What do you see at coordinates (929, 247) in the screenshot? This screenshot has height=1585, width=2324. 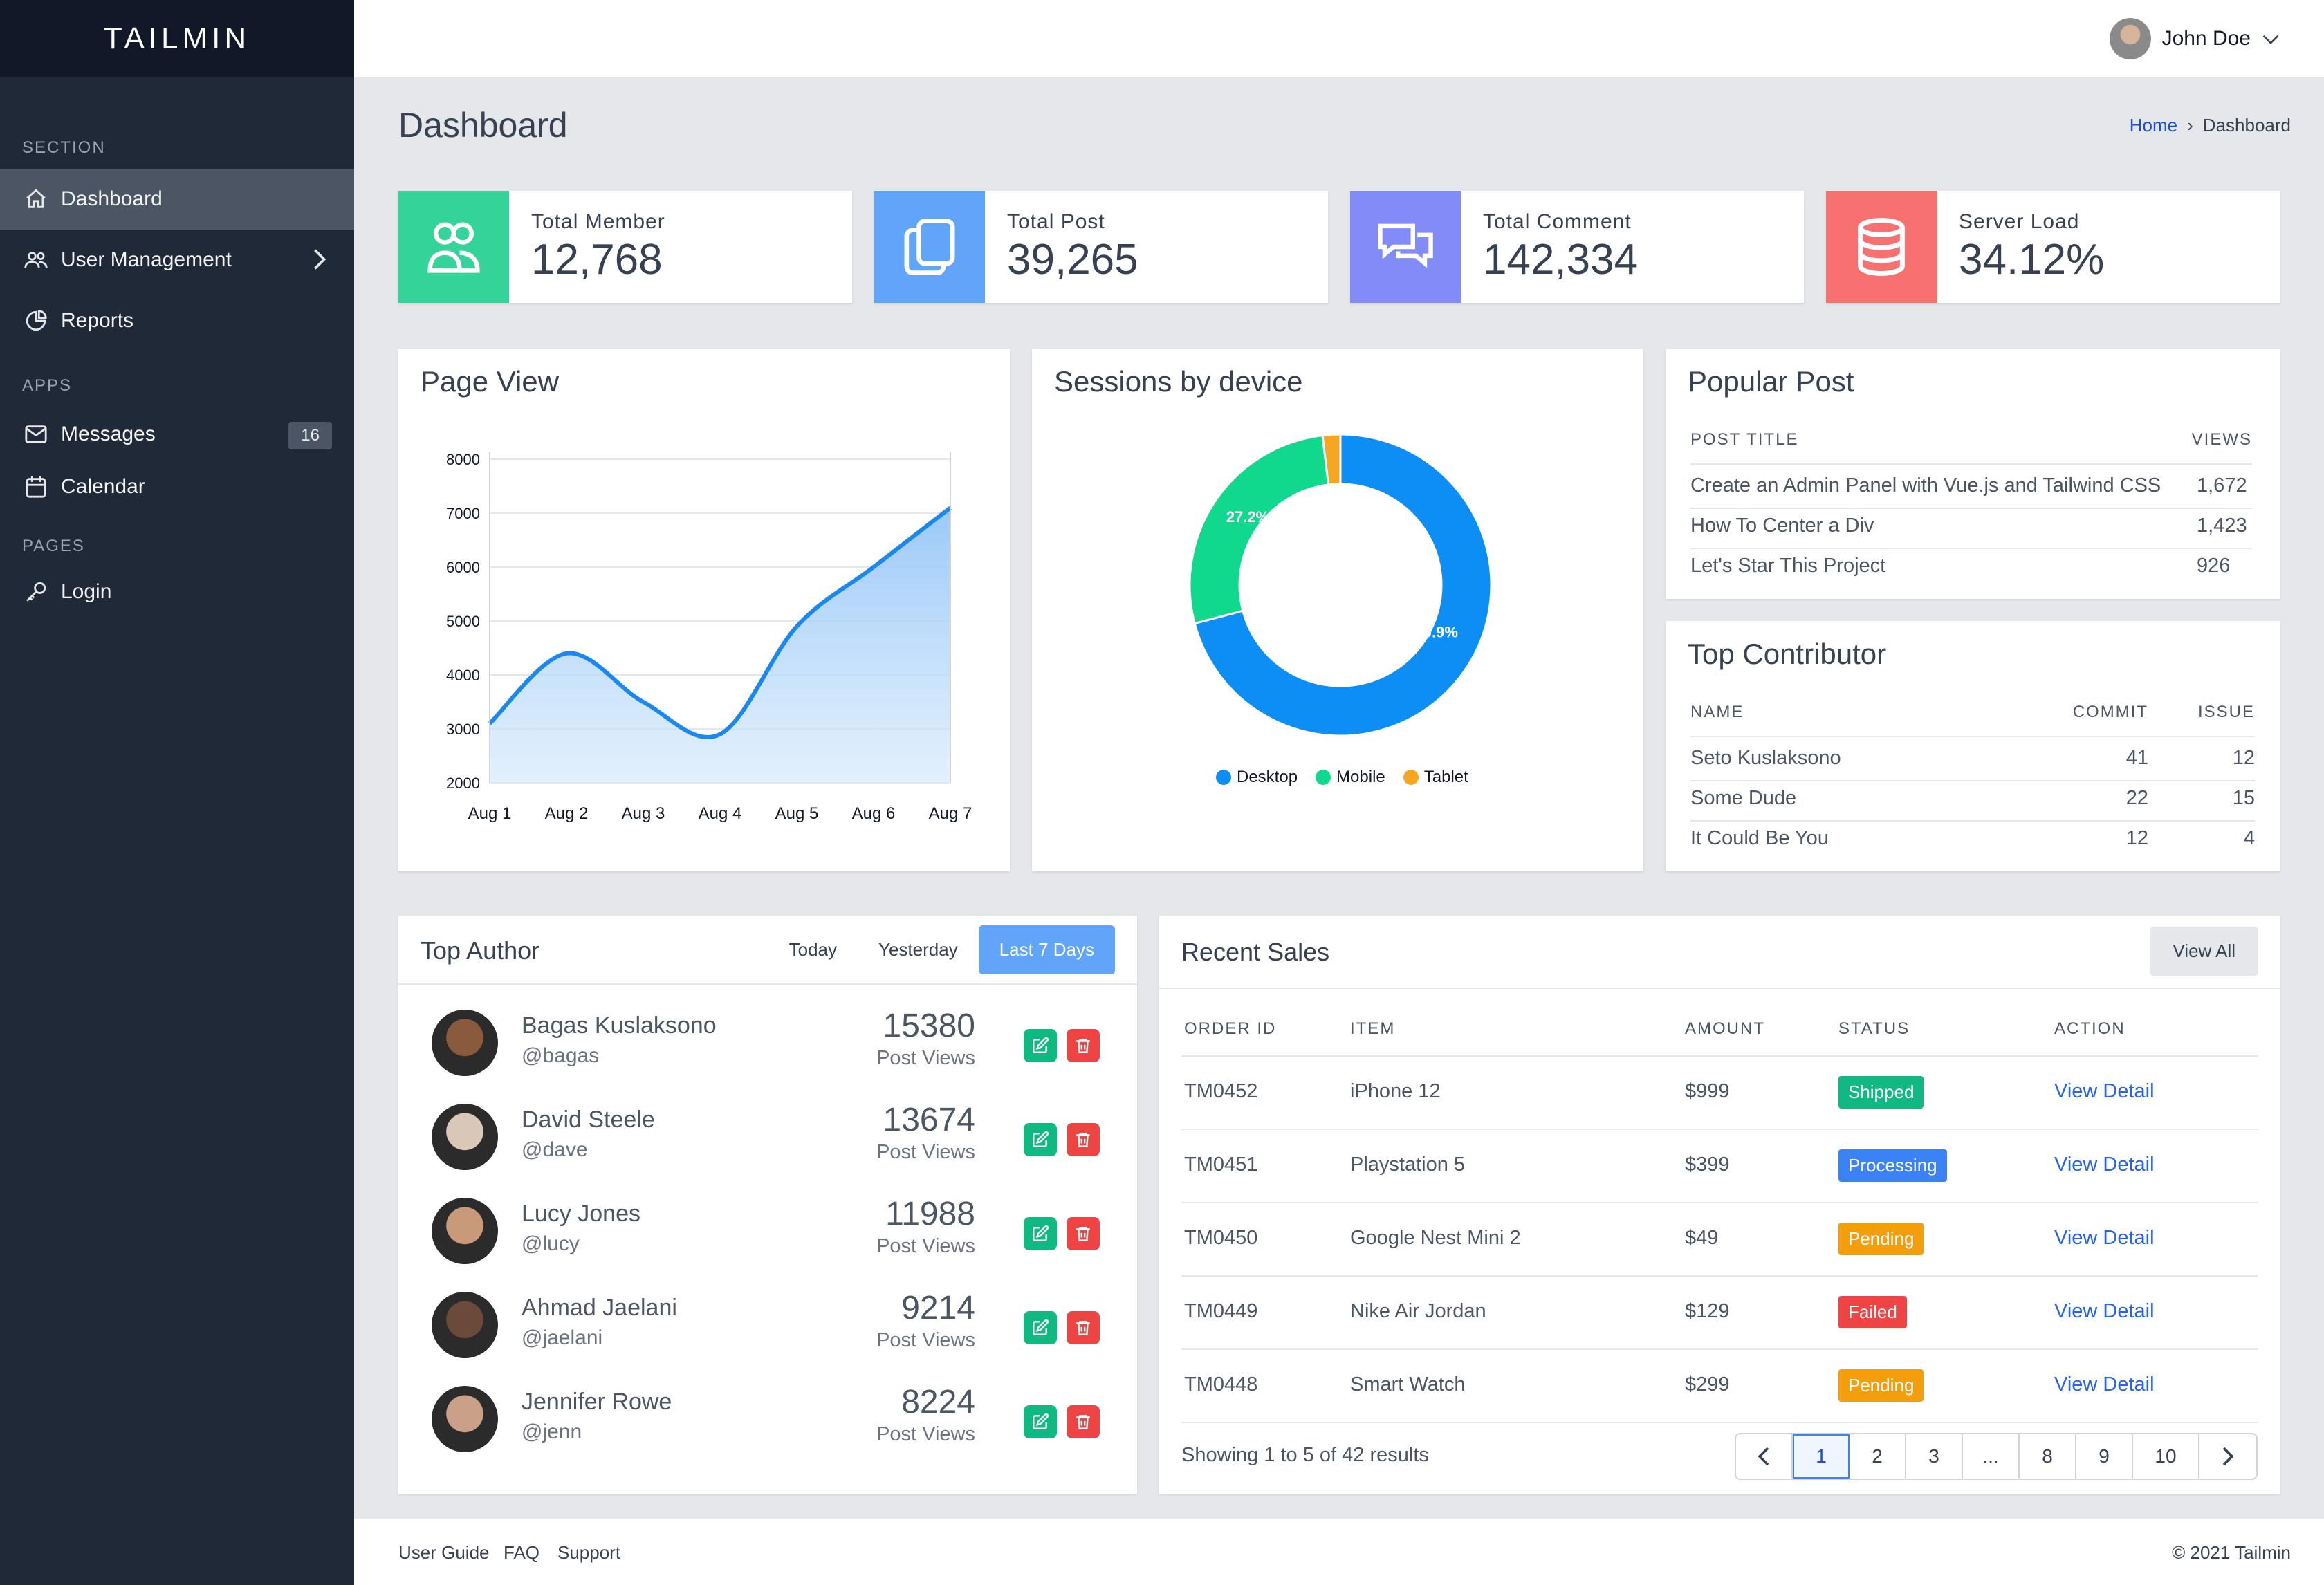 I see `copy-icon` at bounding box center [929, 247].